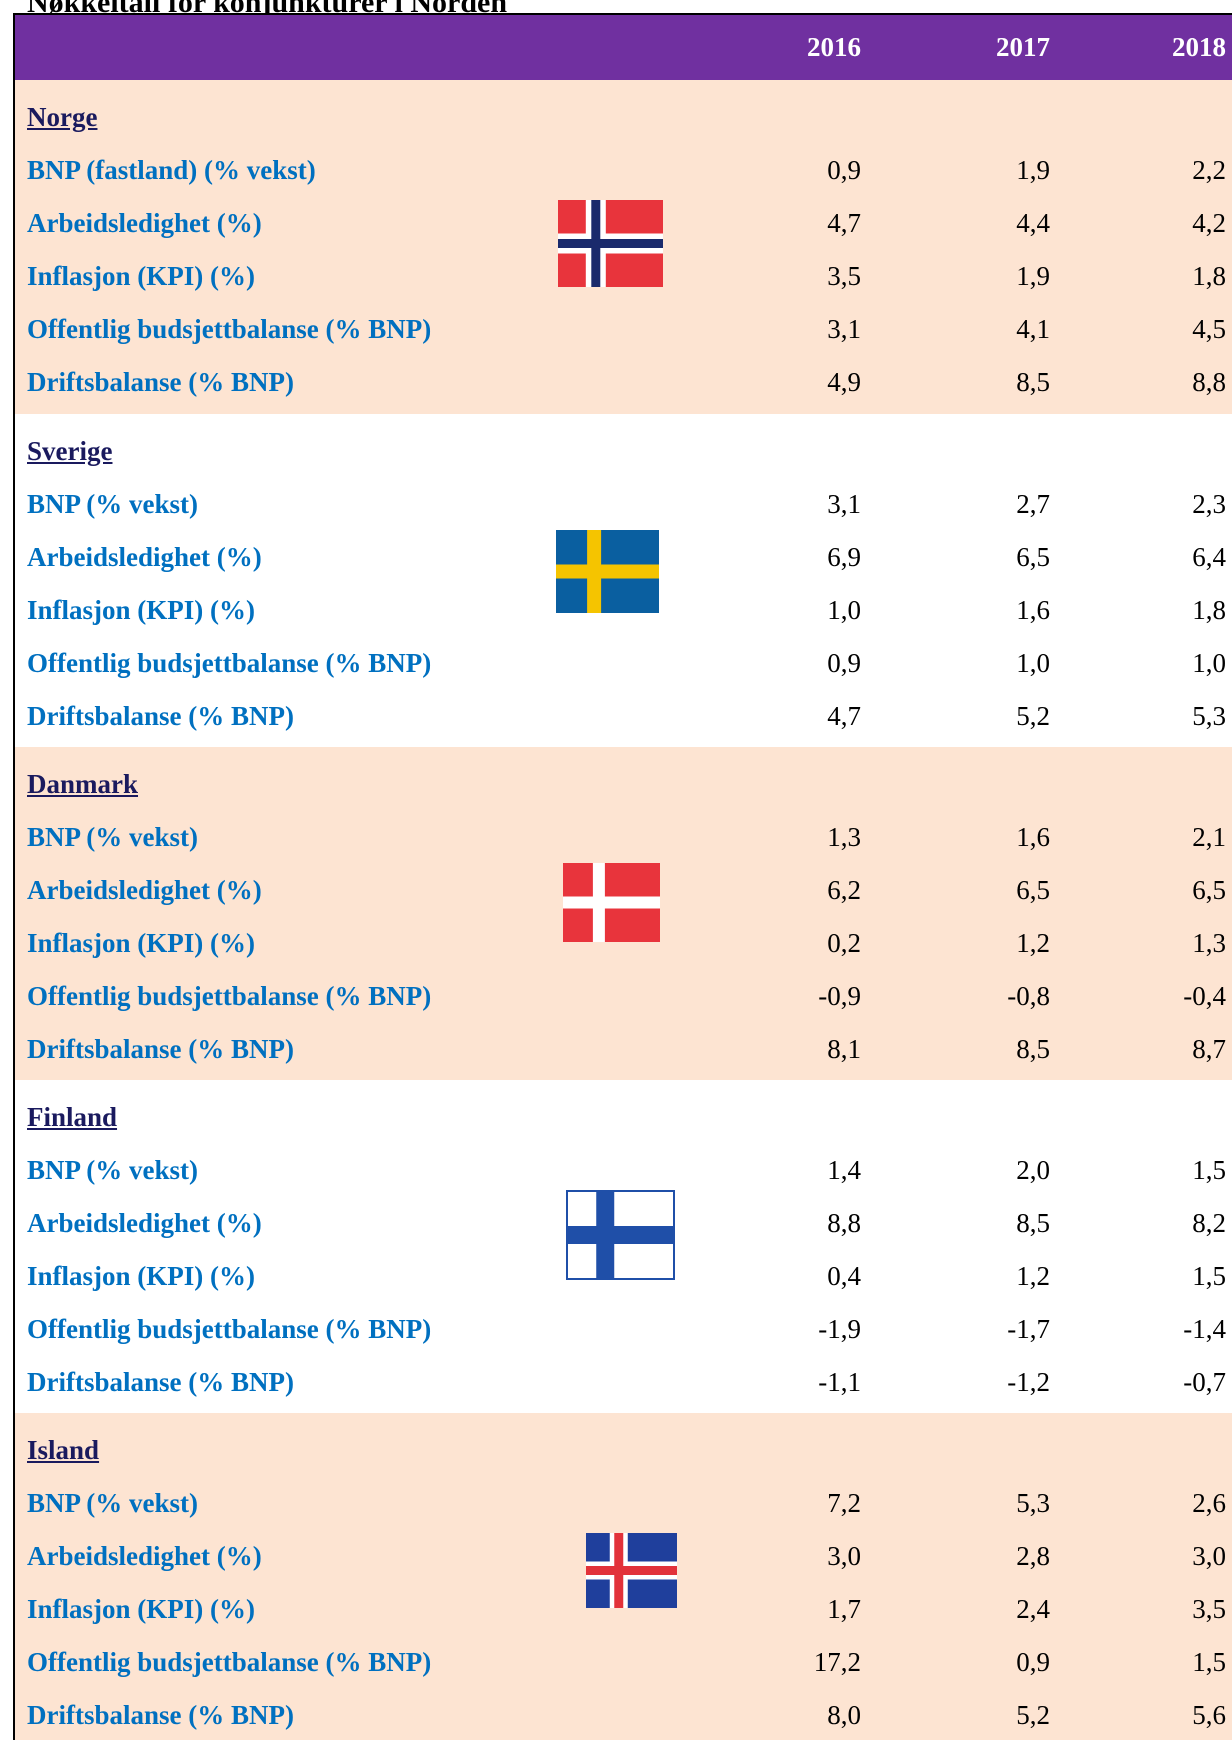 Image resolution: width=1232 pixels, height=1740 pixels. What do you see at coordinates (1033, 329) in the screenshot?
I see `value: 4,1` at bounding box center [1033, 329].